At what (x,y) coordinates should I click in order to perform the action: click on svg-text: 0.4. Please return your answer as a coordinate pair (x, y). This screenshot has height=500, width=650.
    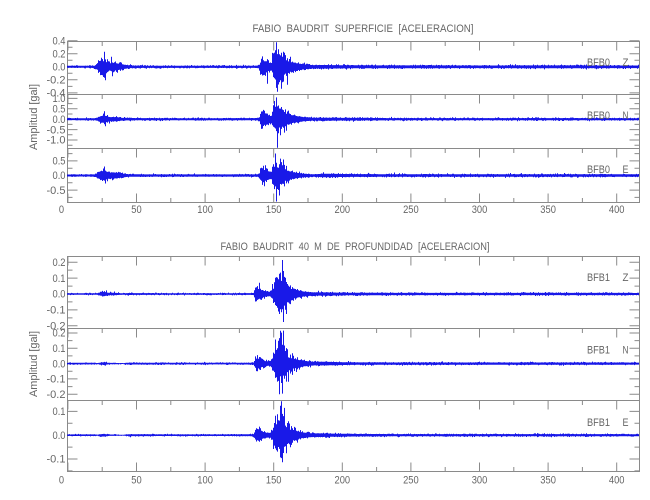
    Looking at the image, I should click on (59, 41).